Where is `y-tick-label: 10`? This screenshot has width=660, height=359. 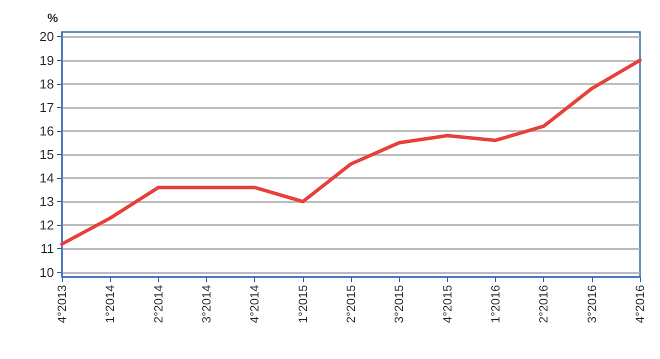 y-tick-label: 10 is located at coordinates (47, 272).